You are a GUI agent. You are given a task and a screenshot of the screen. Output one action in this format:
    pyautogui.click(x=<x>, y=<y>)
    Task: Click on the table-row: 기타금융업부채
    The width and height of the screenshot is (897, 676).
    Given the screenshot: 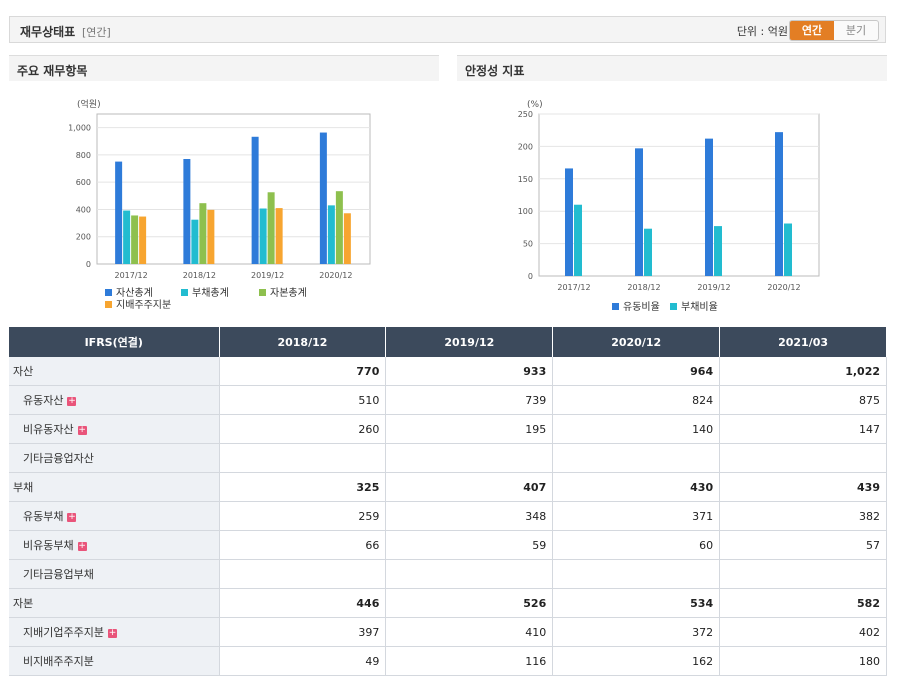 What is the action you would take?
    pyautogui.click(x=448, y=574)
    